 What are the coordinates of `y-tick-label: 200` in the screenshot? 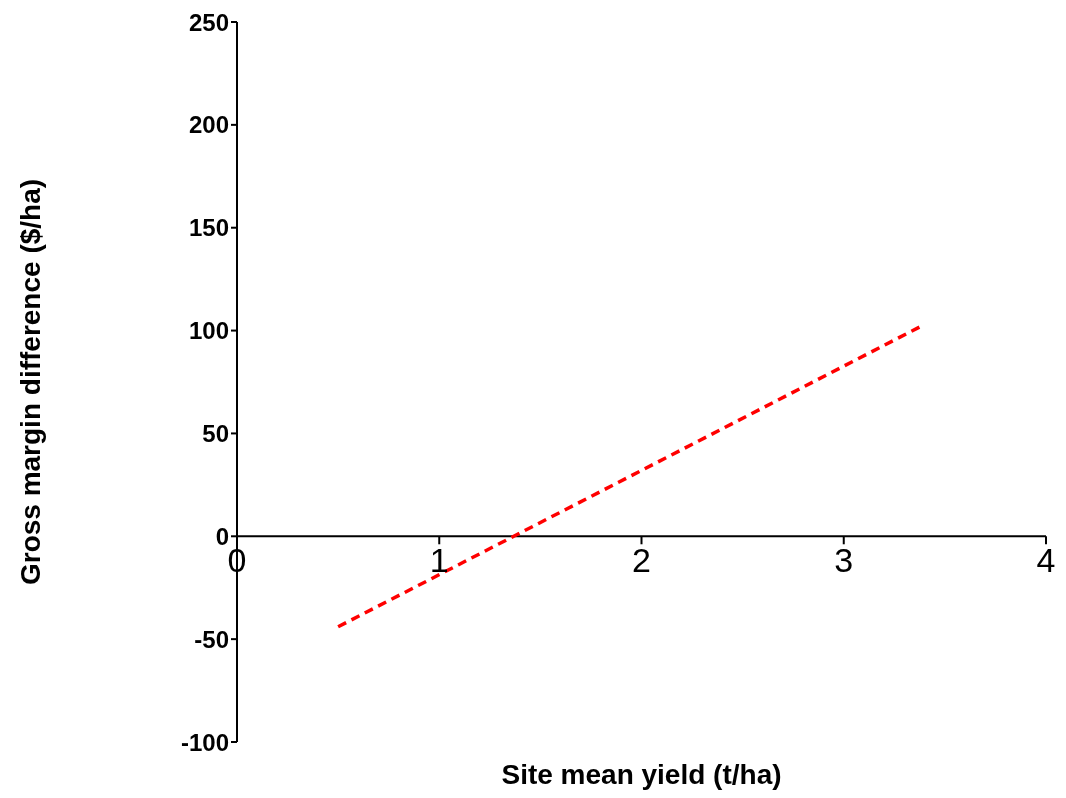 It's located at (208, 125).